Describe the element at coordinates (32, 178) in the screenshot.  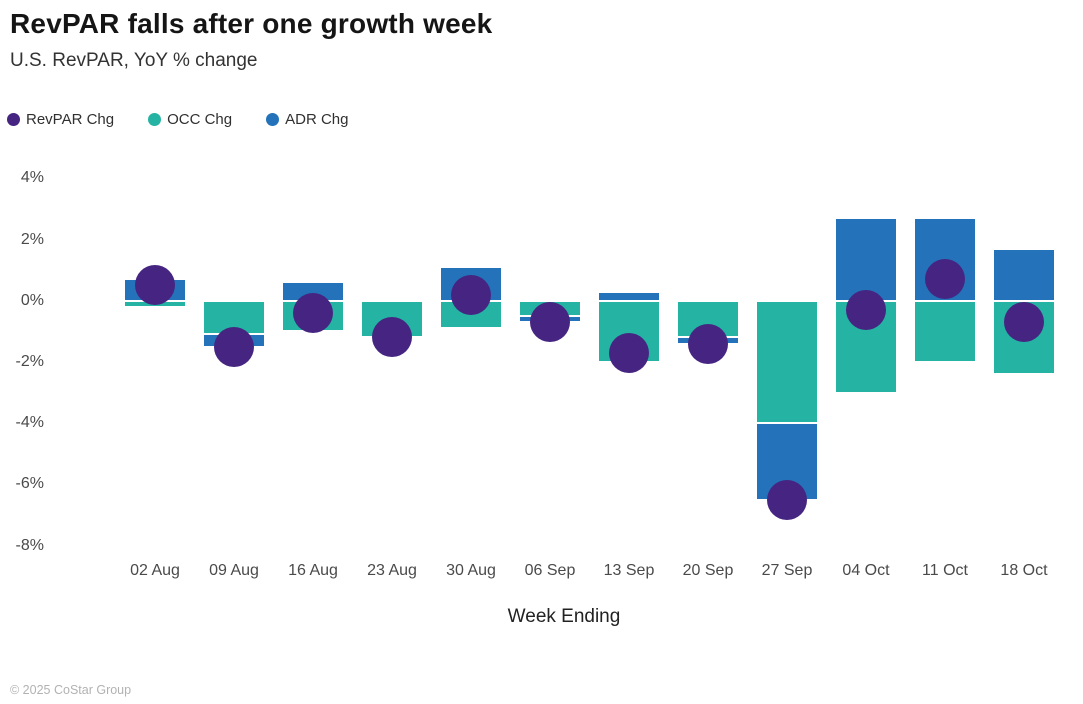
I see `y-axis-tick-label: 4%` at that location.